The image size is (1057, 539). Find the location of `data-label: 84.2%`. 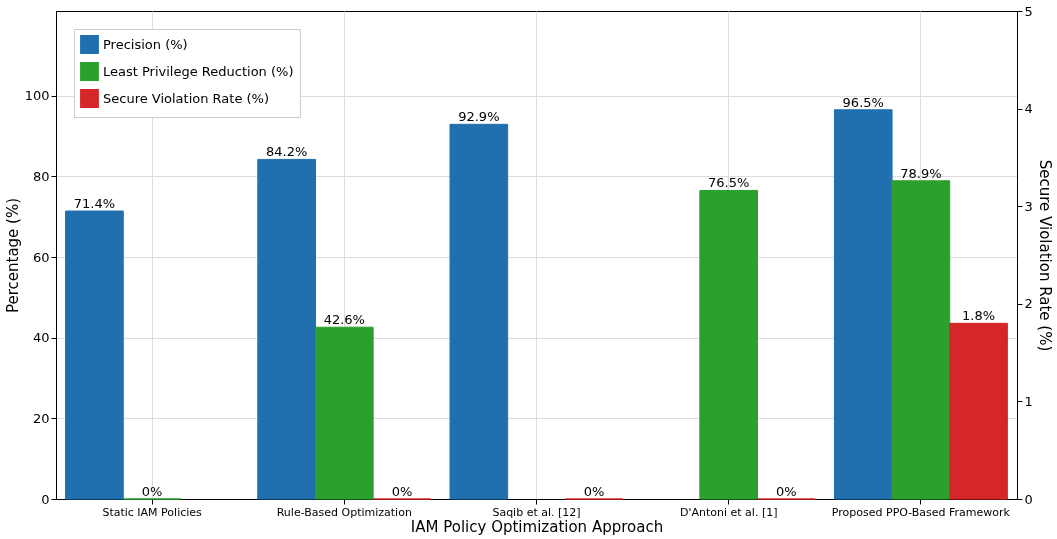

data-label: 84.2% is located at coordinates (286, 152).